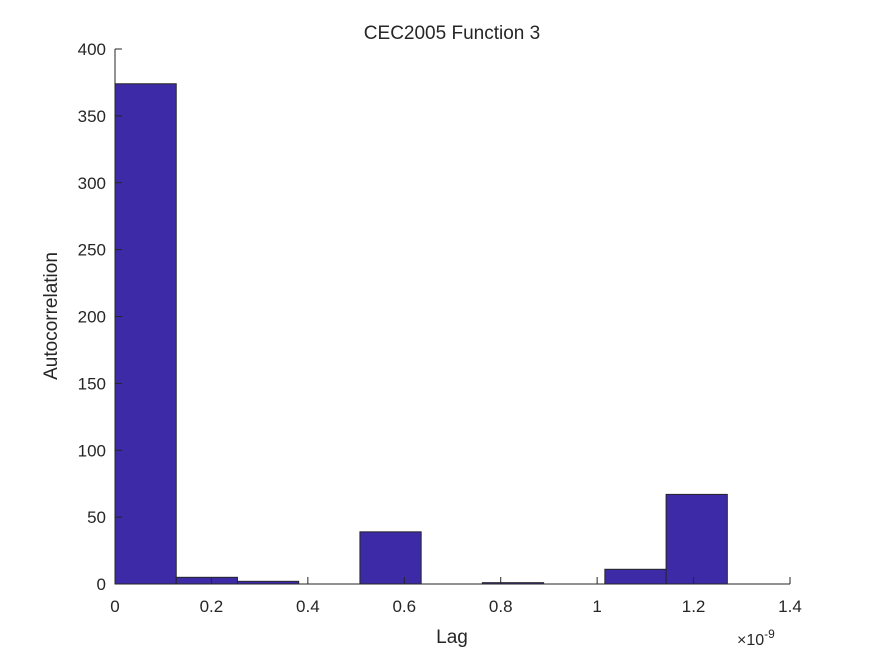 This screenshot has height=656, width=875. Describe the element at coordinates (452, 637) in the screenshot. I see `x-axis-label: Lag` at that location.